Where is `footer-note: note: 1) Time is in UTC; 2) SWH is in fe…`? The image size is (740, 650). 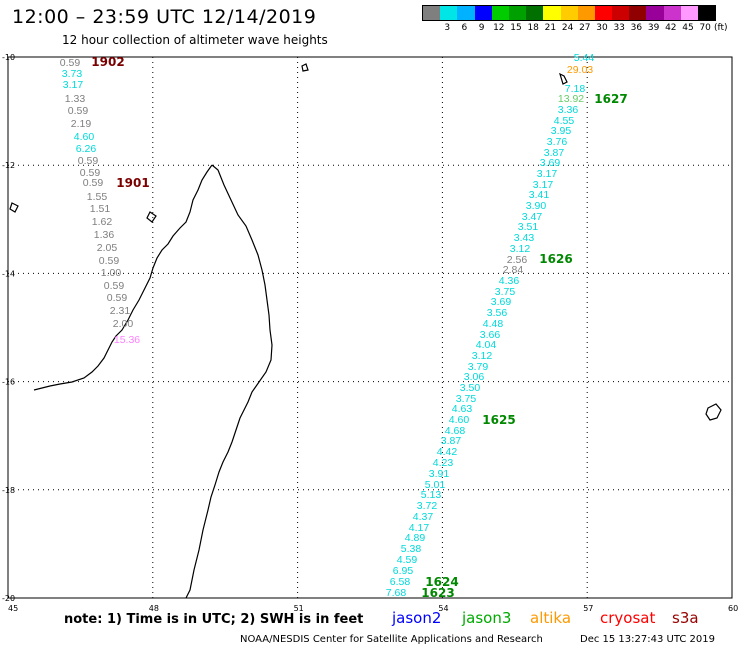 footer-note: note: 1) Time is in UTC; 2) SWH is in fe… is located at coordinates (214, 619).